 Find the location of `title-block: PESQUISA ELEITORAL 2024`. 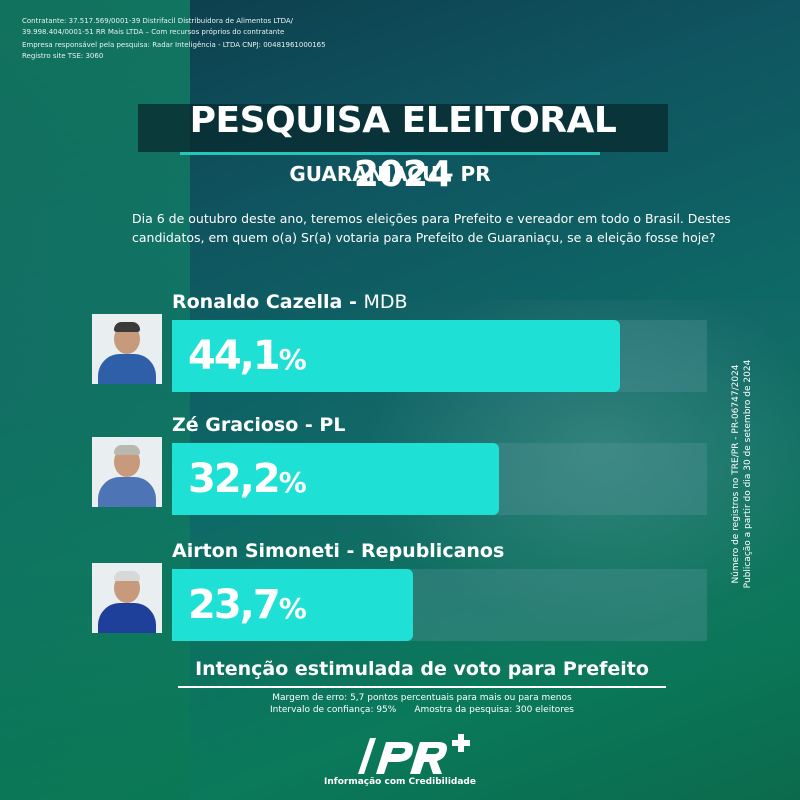

title-block: PESQUISA ELEITORAL 2024 is located at coordinates (403, 144).